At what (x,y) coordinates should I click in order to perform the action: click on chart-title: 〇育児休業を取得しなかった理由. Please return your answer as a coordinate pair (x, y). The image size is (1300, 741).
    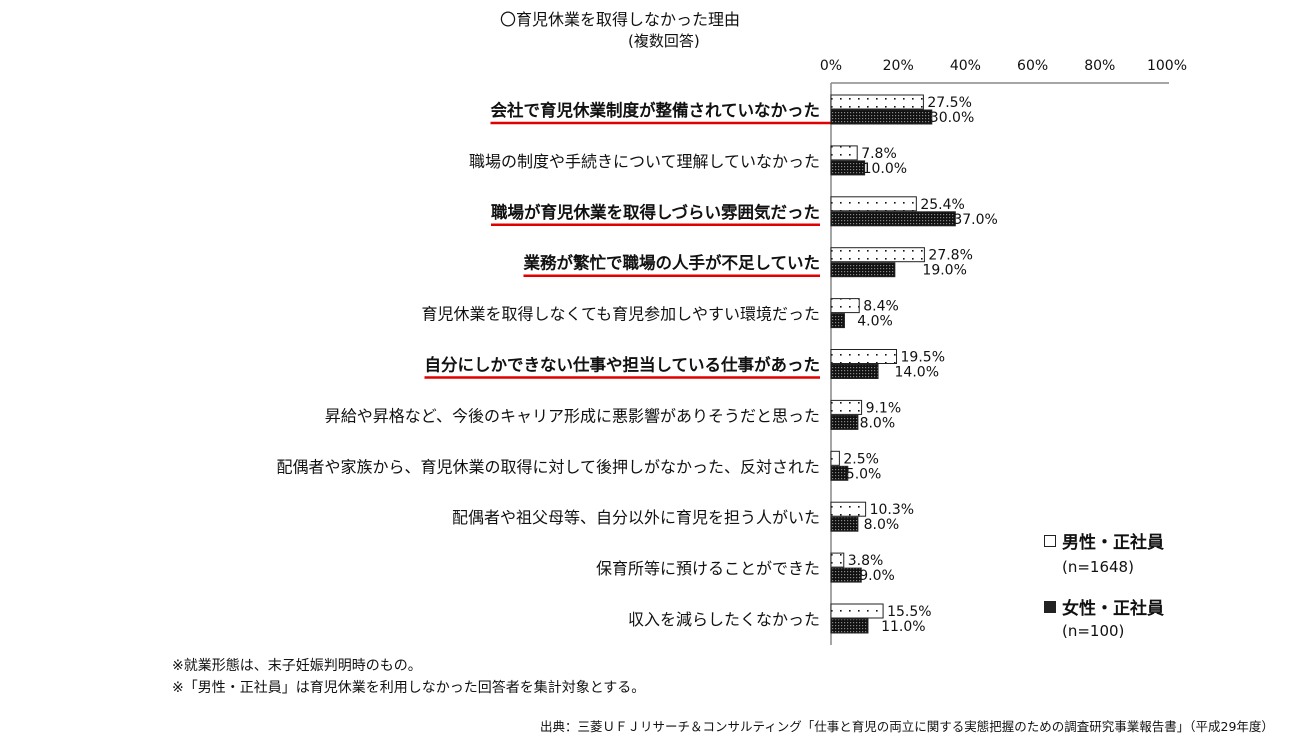
    Looking at the image, I should click on (620, 19).